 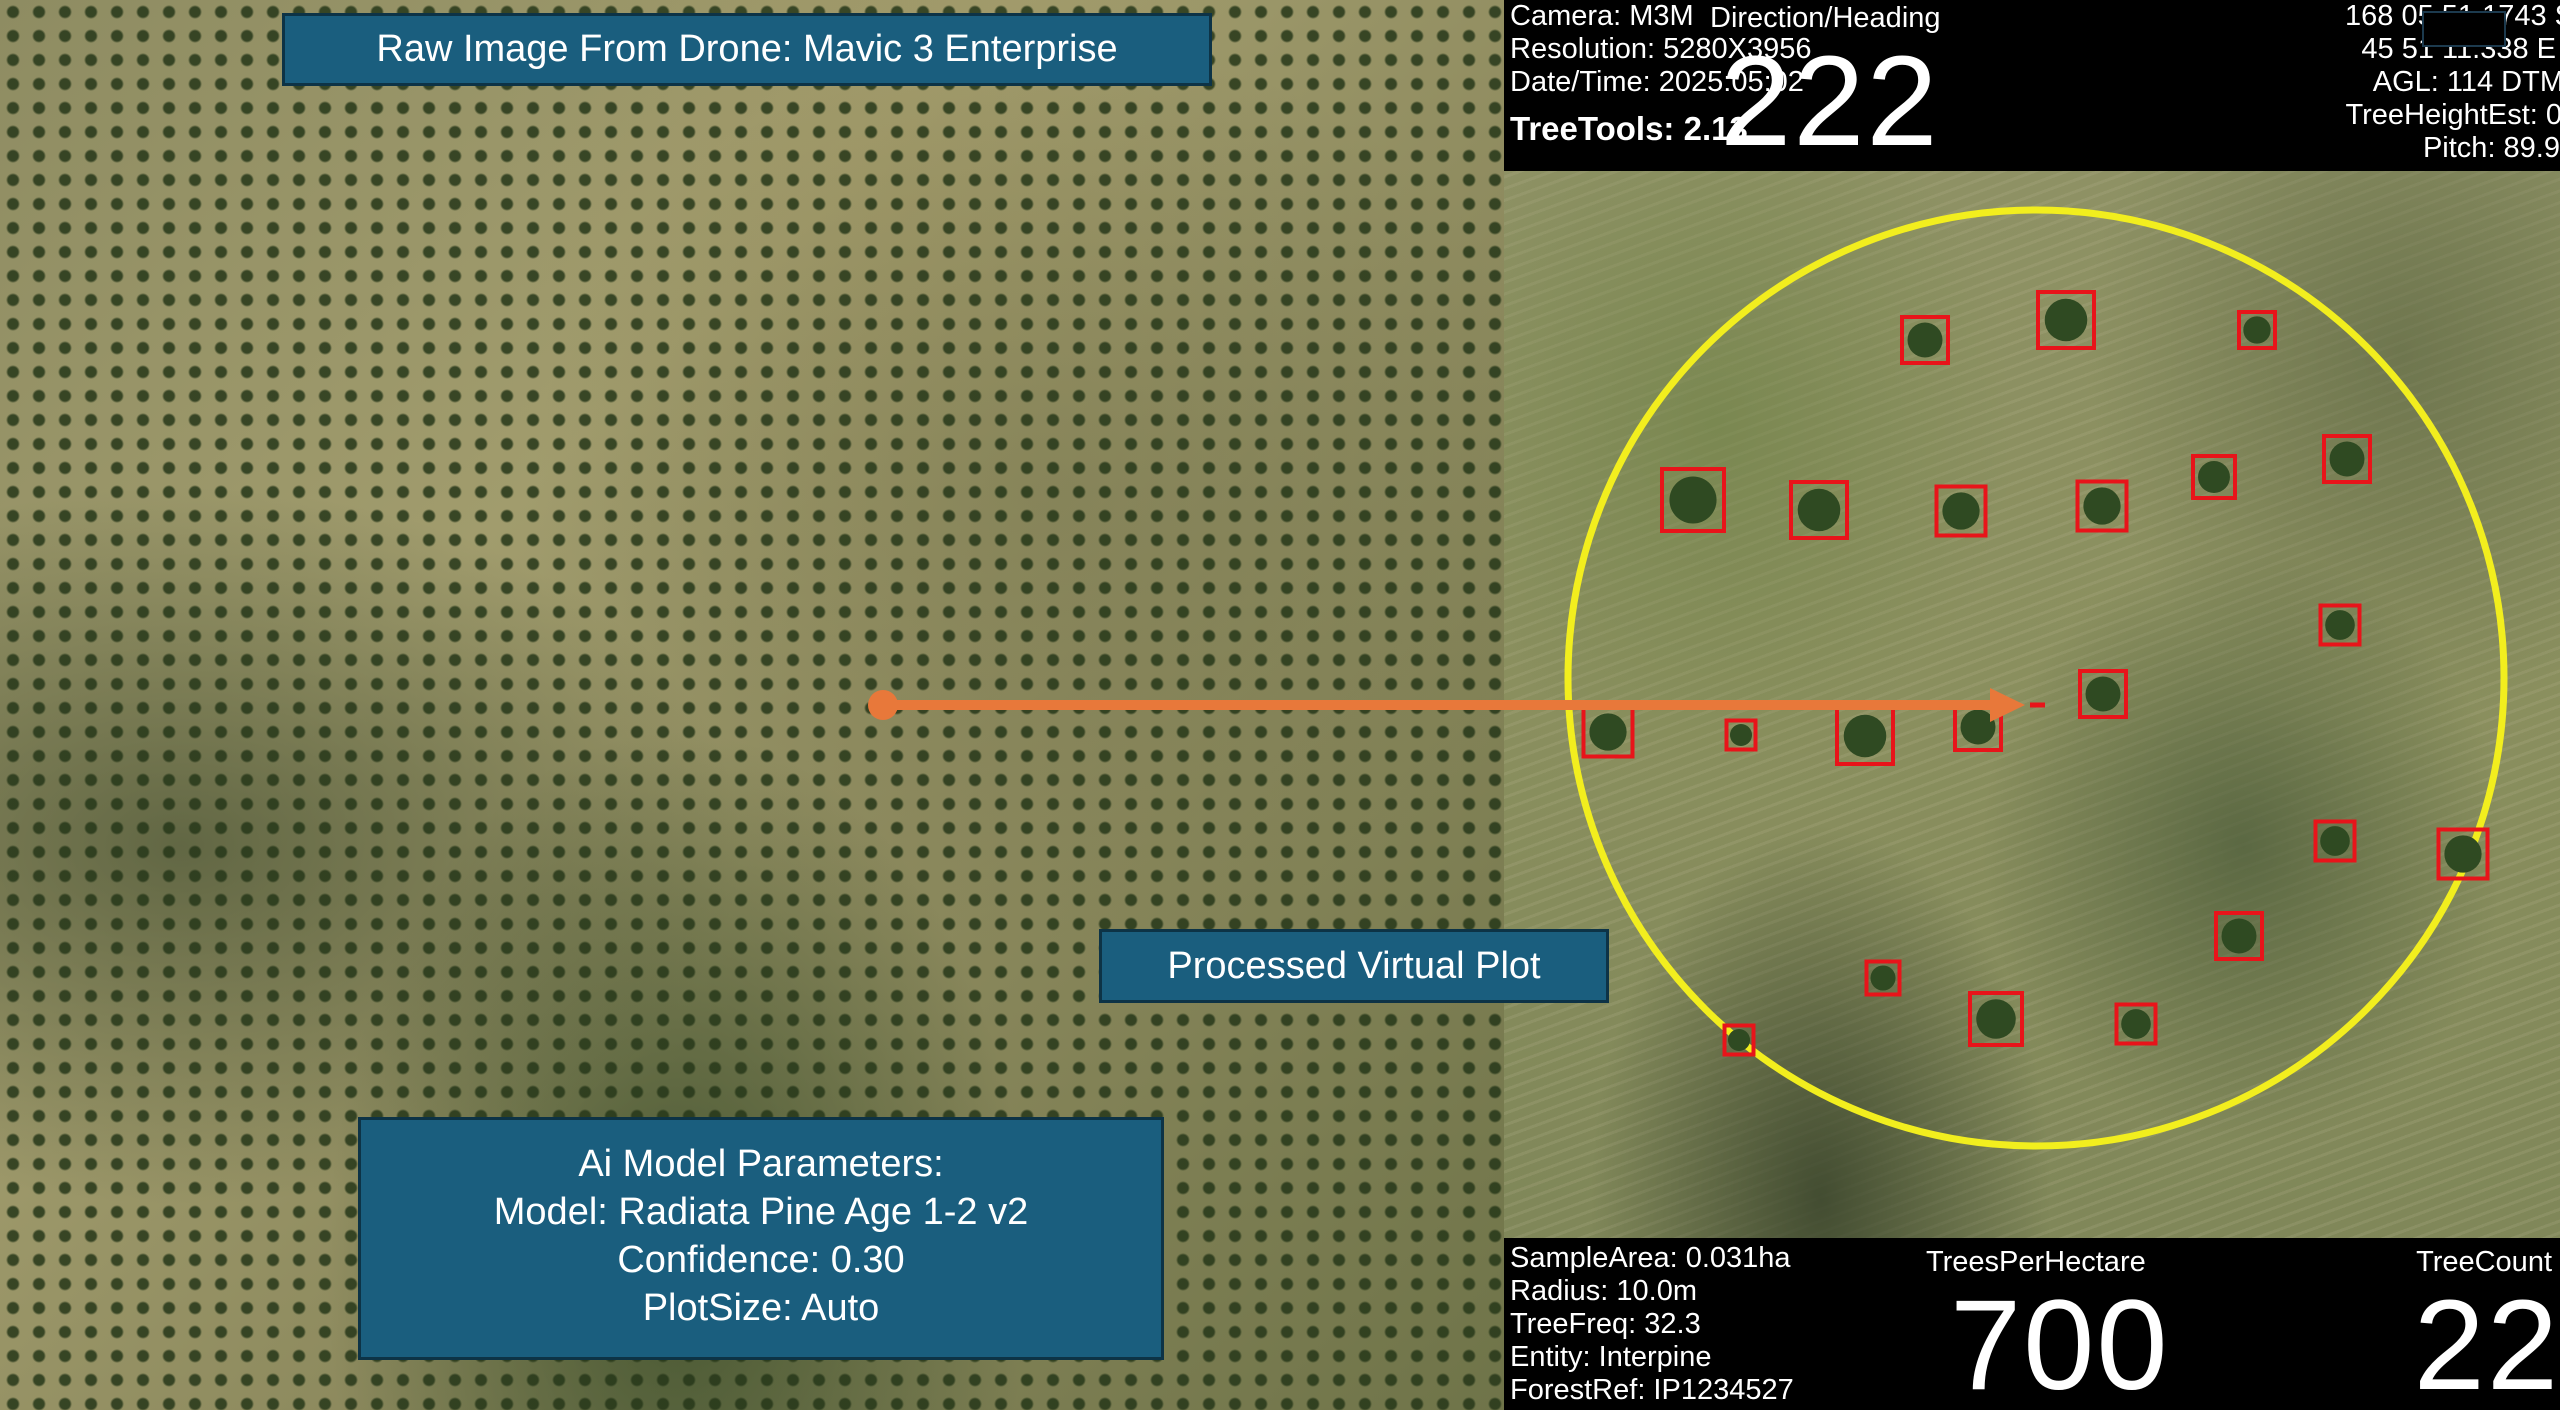 I want to click on heading-label: Direction/Heading, so click(x=1825, y=18).